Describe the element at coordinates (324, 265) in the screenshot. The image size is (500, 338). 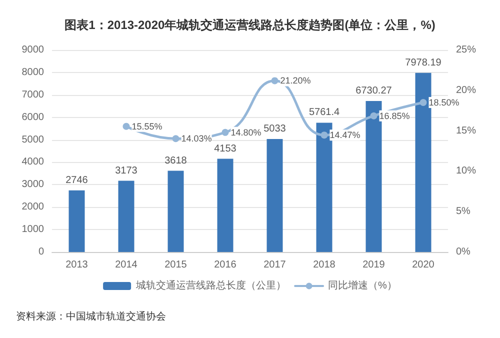
I see `x-tick-label: 2018` at that location.